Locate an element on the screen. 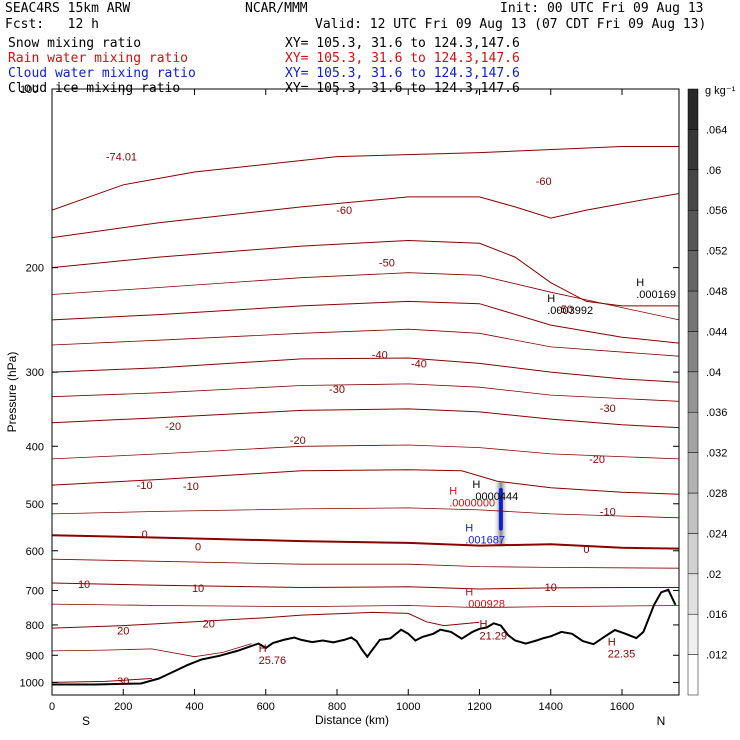  colorbar-tick-label-1: .016 is located at coordinates (716, 615).